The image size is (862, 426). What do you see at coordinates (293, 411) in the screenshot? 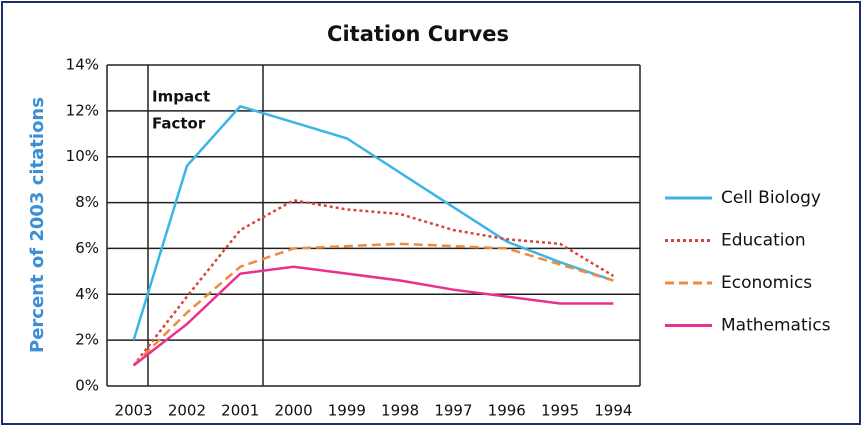
I see `x-tick-label: 2000` at bounding box center [293, 411].